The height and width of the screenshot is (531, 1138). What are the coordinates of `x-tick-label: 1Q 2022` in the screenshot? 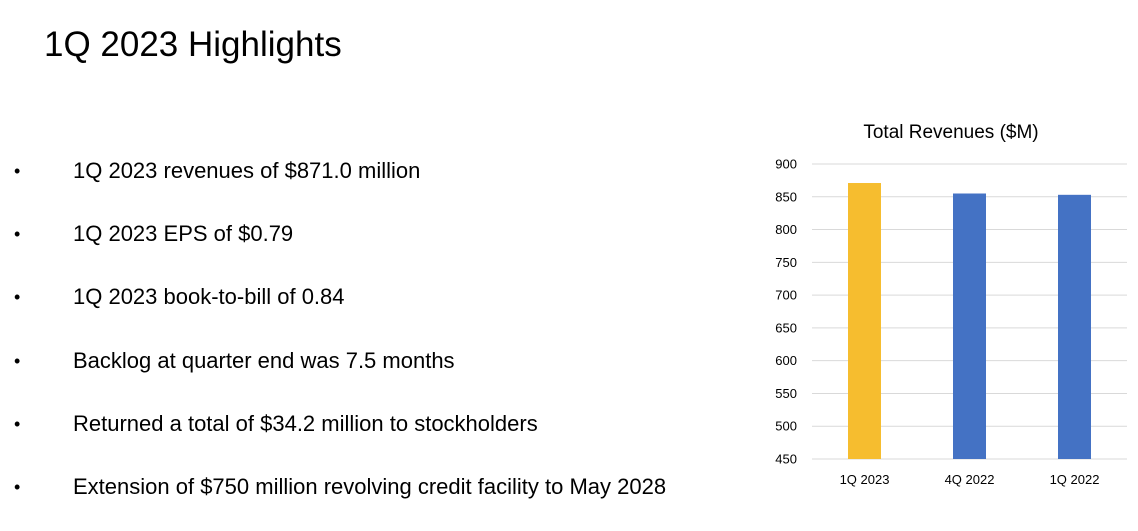 It's located at (1075, 479).